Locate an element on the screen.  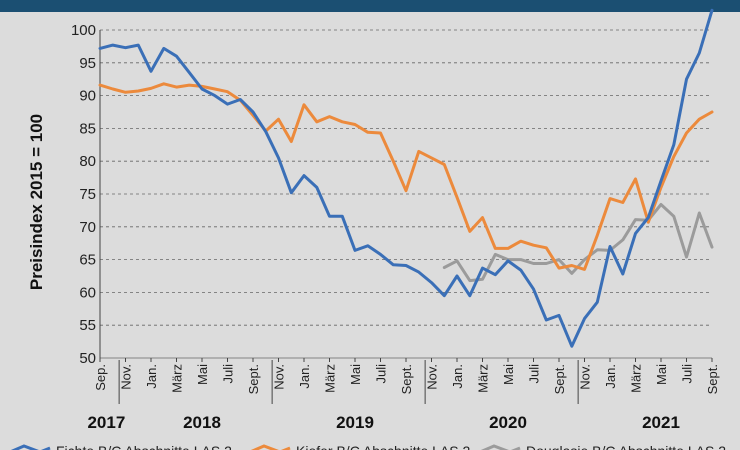
y-tick-labels: 50 55 60 65 70 75 80 85 90 95 100 is located at coordinates (83, 194).